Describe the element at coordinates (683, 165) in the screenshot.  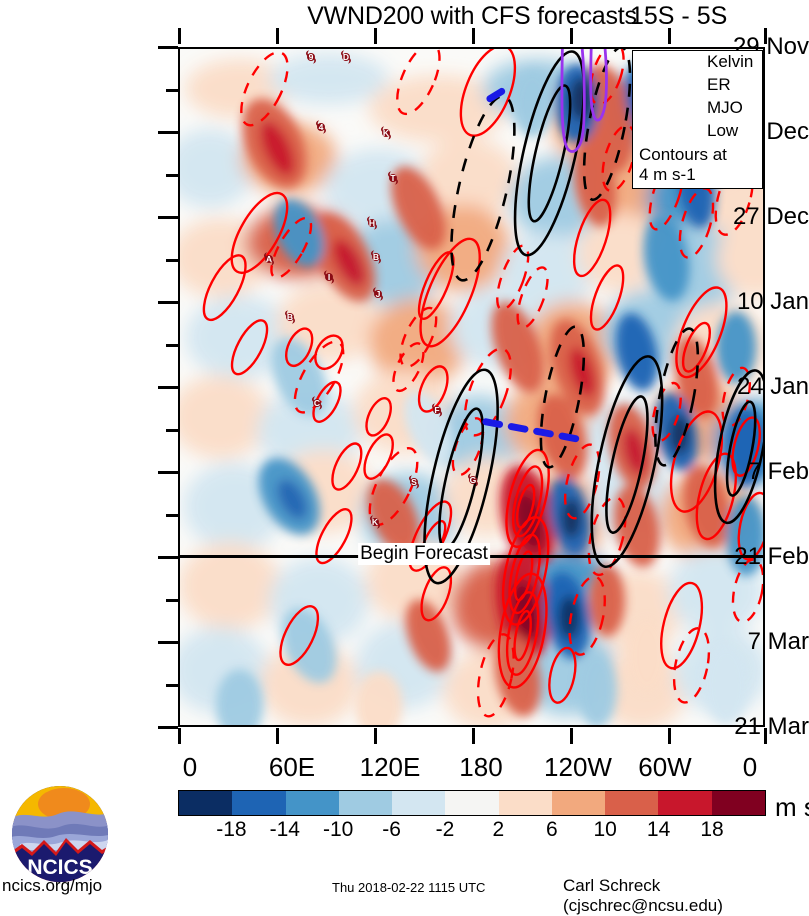
I see `legend-note: Contours at 4 m s-1` at that location.